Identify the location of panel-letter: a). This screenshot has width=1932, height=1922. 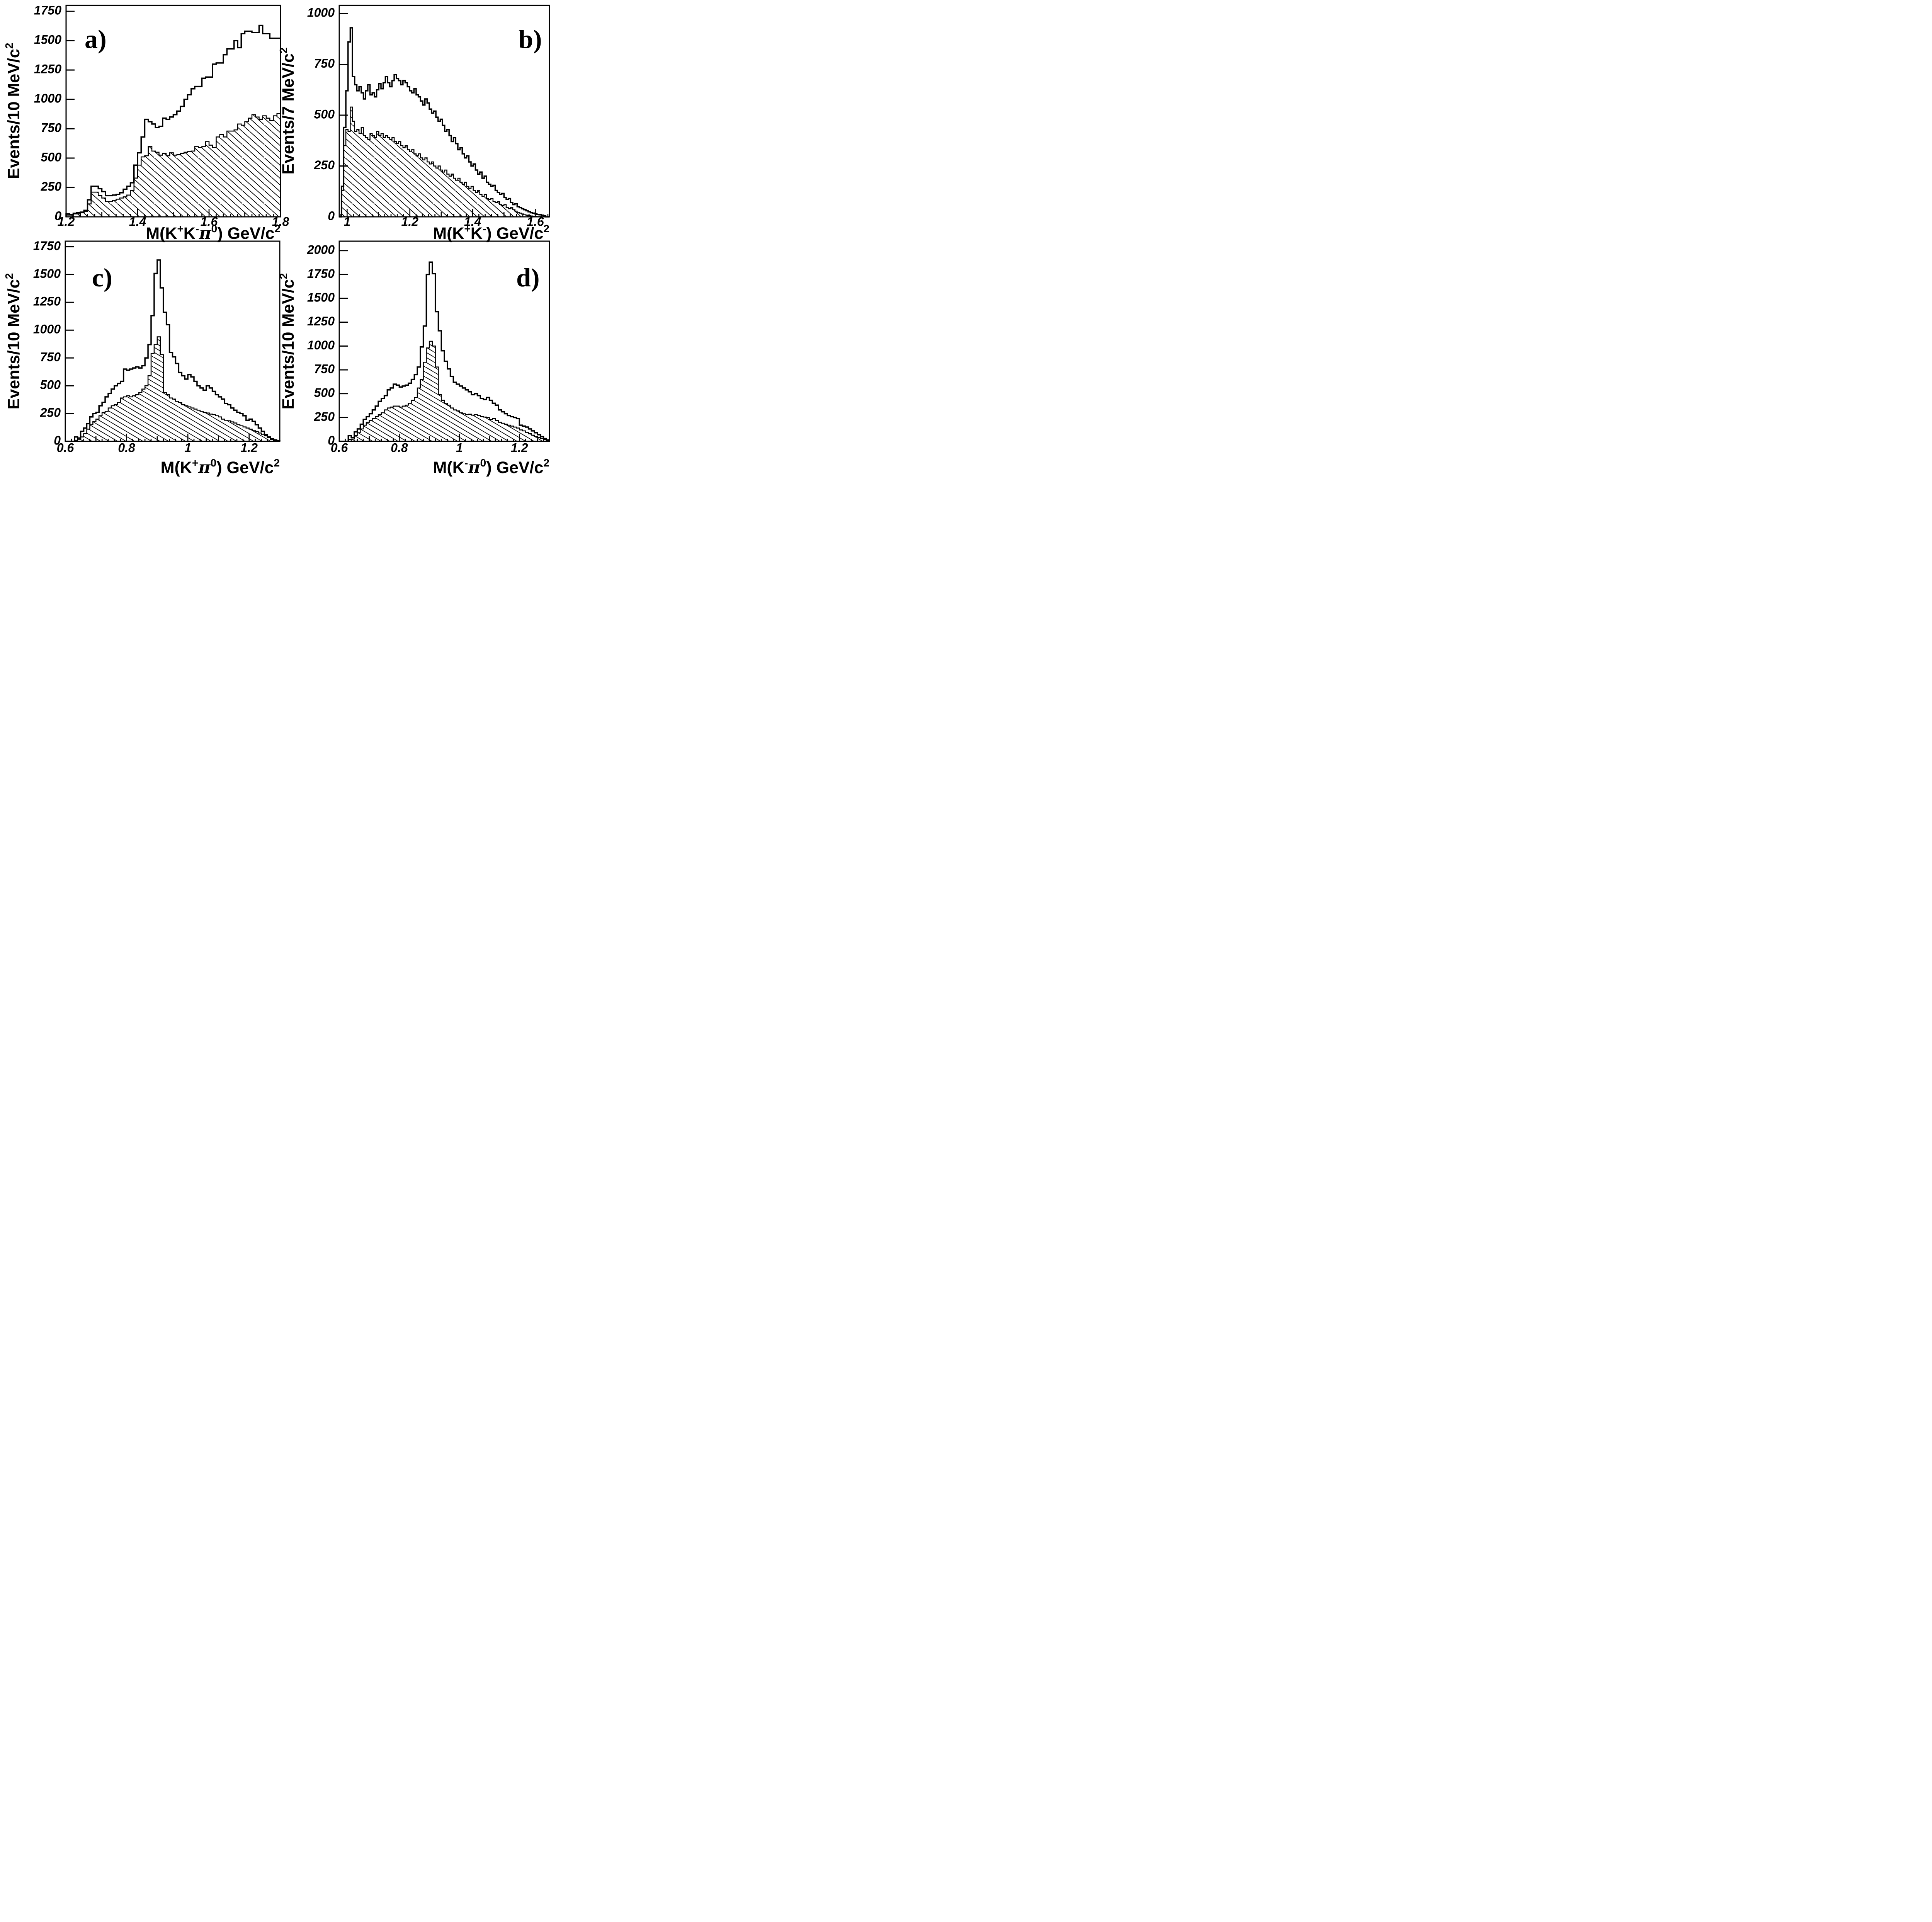
(96, 39).